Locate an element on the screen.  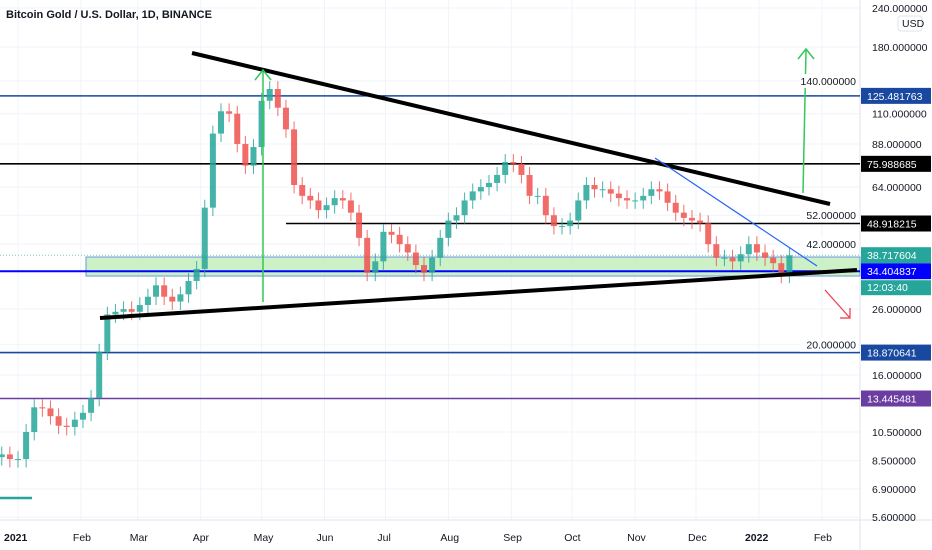
time-tick-label: Feb is located at coordinates (823, 538).